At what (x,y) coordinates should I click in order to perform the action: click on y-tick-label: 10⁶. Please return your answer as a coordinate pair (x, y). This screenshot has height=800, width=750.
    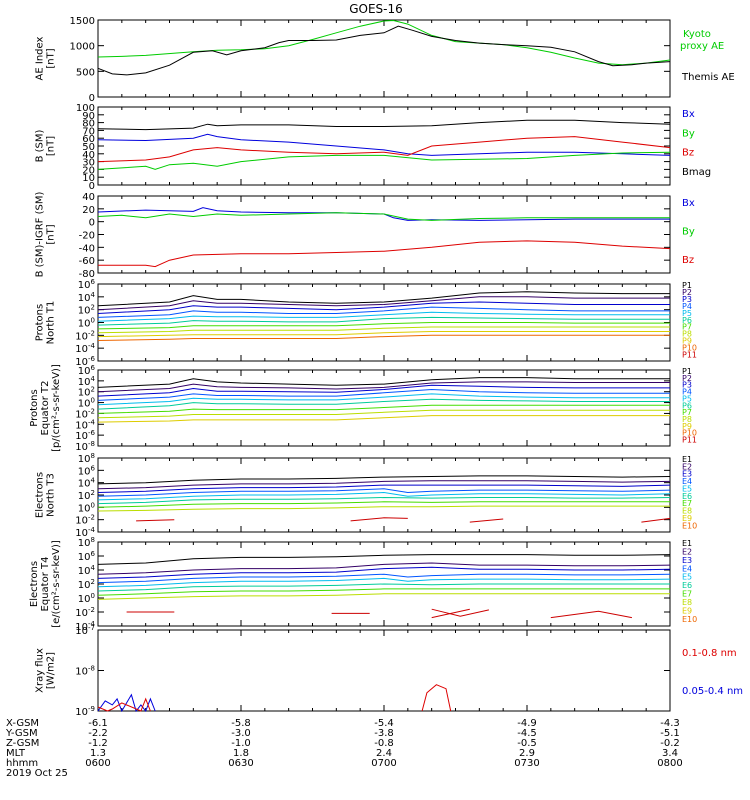
    Looking at the image, I should click on (87, 470).